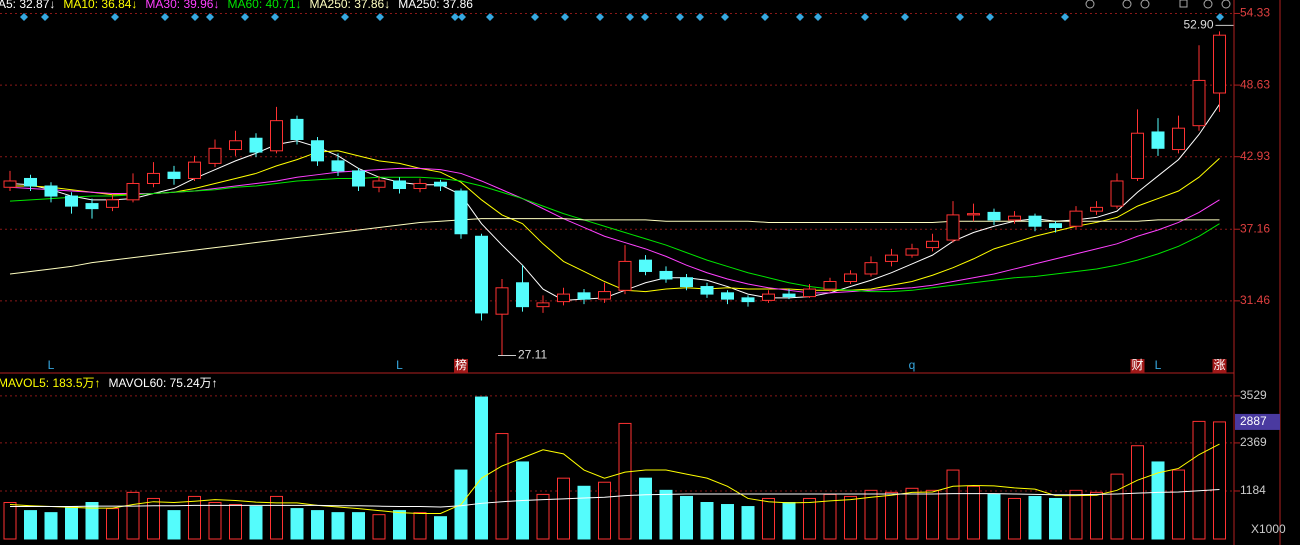 The width and height of the screenshot is (1300, 545). I want to click on y-tick-label: 31.46, so click(1255, 300).